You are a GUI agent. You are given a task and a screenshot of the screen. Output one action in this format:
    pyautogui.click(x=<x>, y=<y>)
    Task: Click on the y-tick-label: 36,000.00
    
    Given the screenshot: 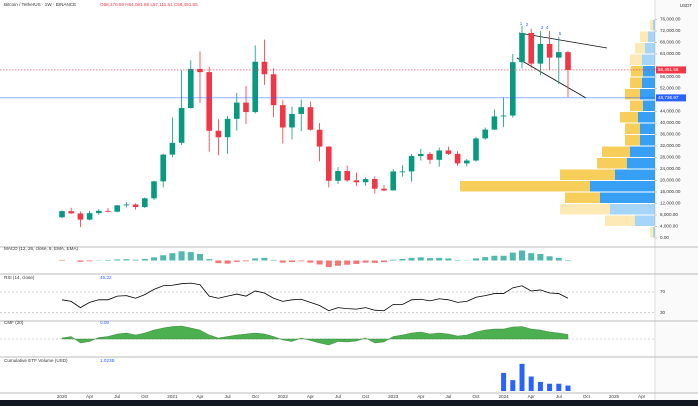 What is the action you would take?
    pyautogui.click(x=670, y=134)
    